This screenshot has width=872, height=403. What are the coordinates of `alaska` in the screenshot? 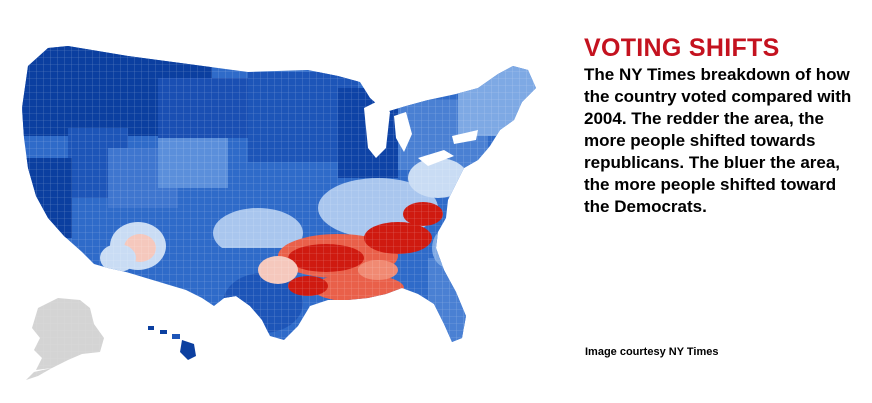 It's located at (67, 338).